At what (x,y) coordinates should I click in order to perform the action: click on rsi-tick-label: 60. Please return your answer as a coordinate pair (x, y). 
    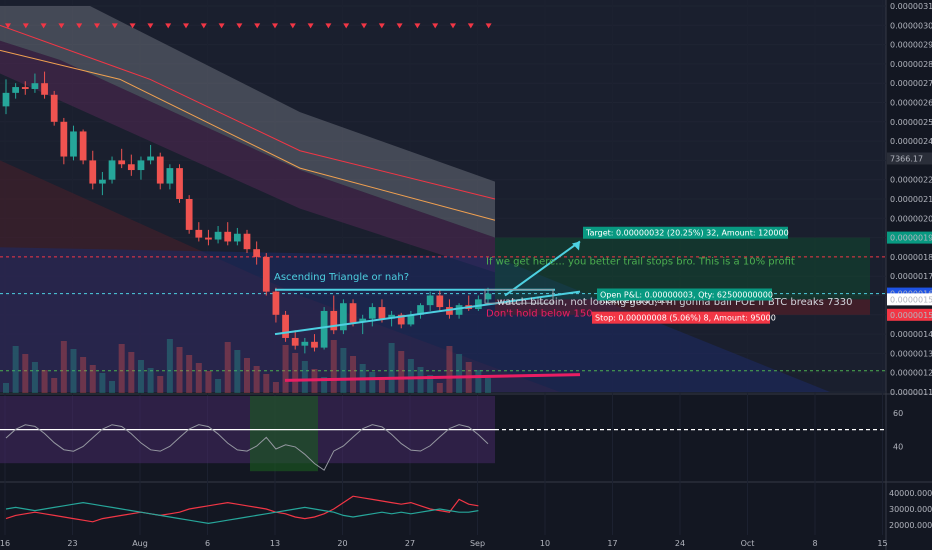
    Looking at the image, I should click on (898, 413).